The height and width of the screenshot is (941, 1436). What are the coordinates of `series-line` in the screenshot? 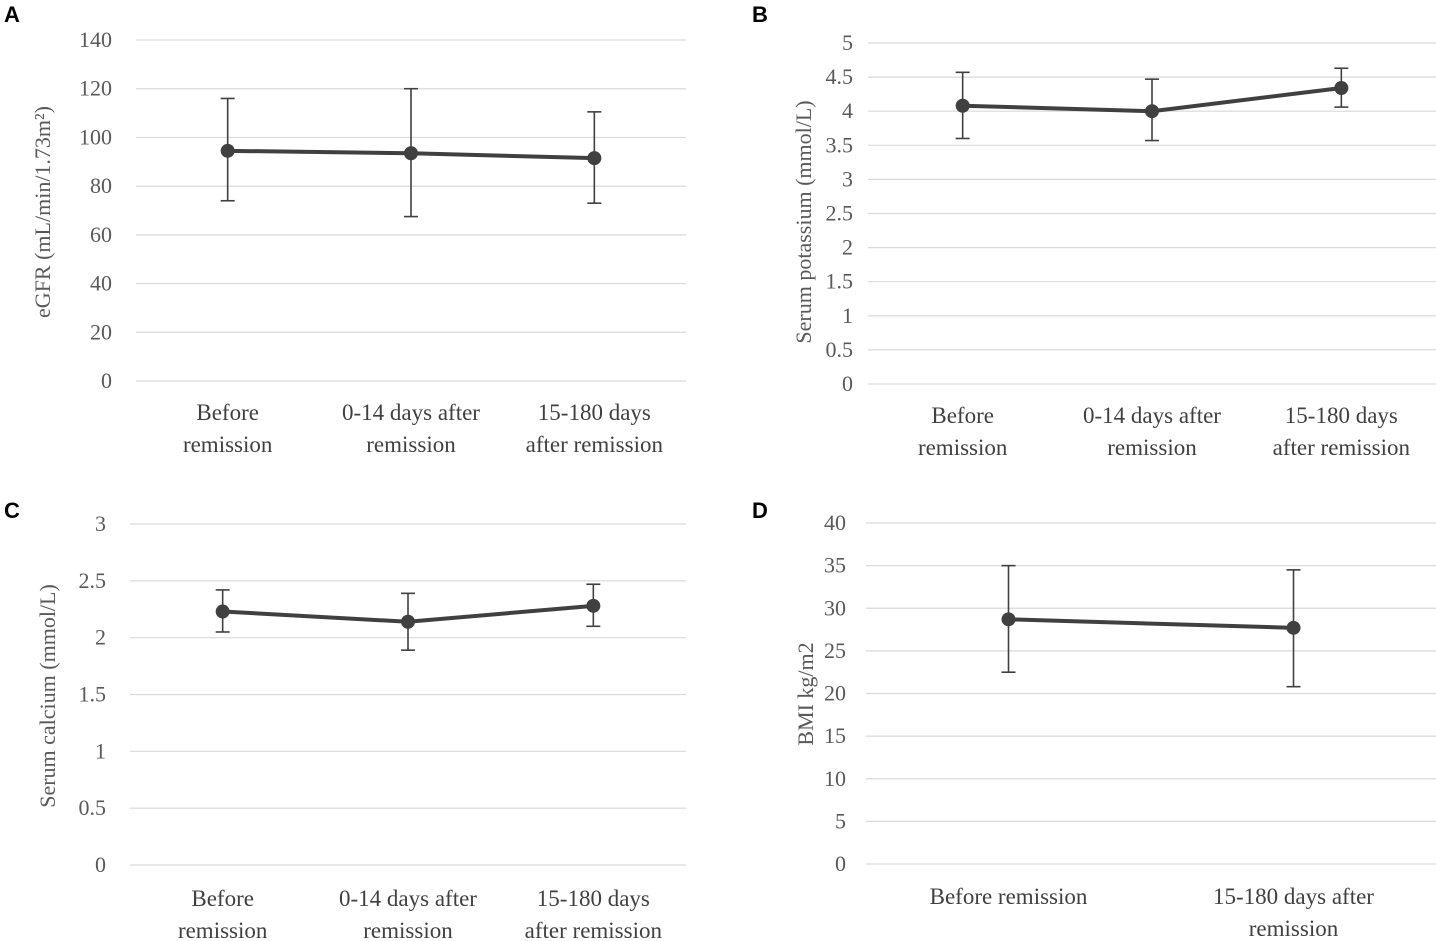 It's located at (1151, 623).